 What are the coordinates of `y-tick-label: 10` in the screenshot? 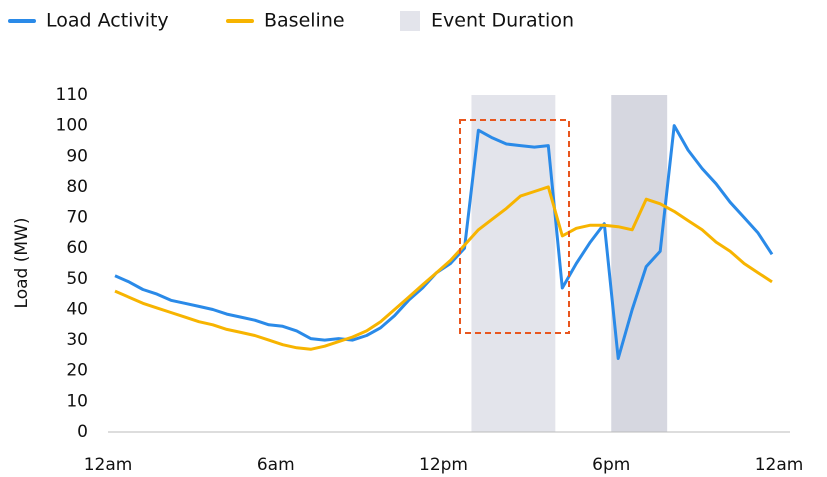 It's located at (77, 401).